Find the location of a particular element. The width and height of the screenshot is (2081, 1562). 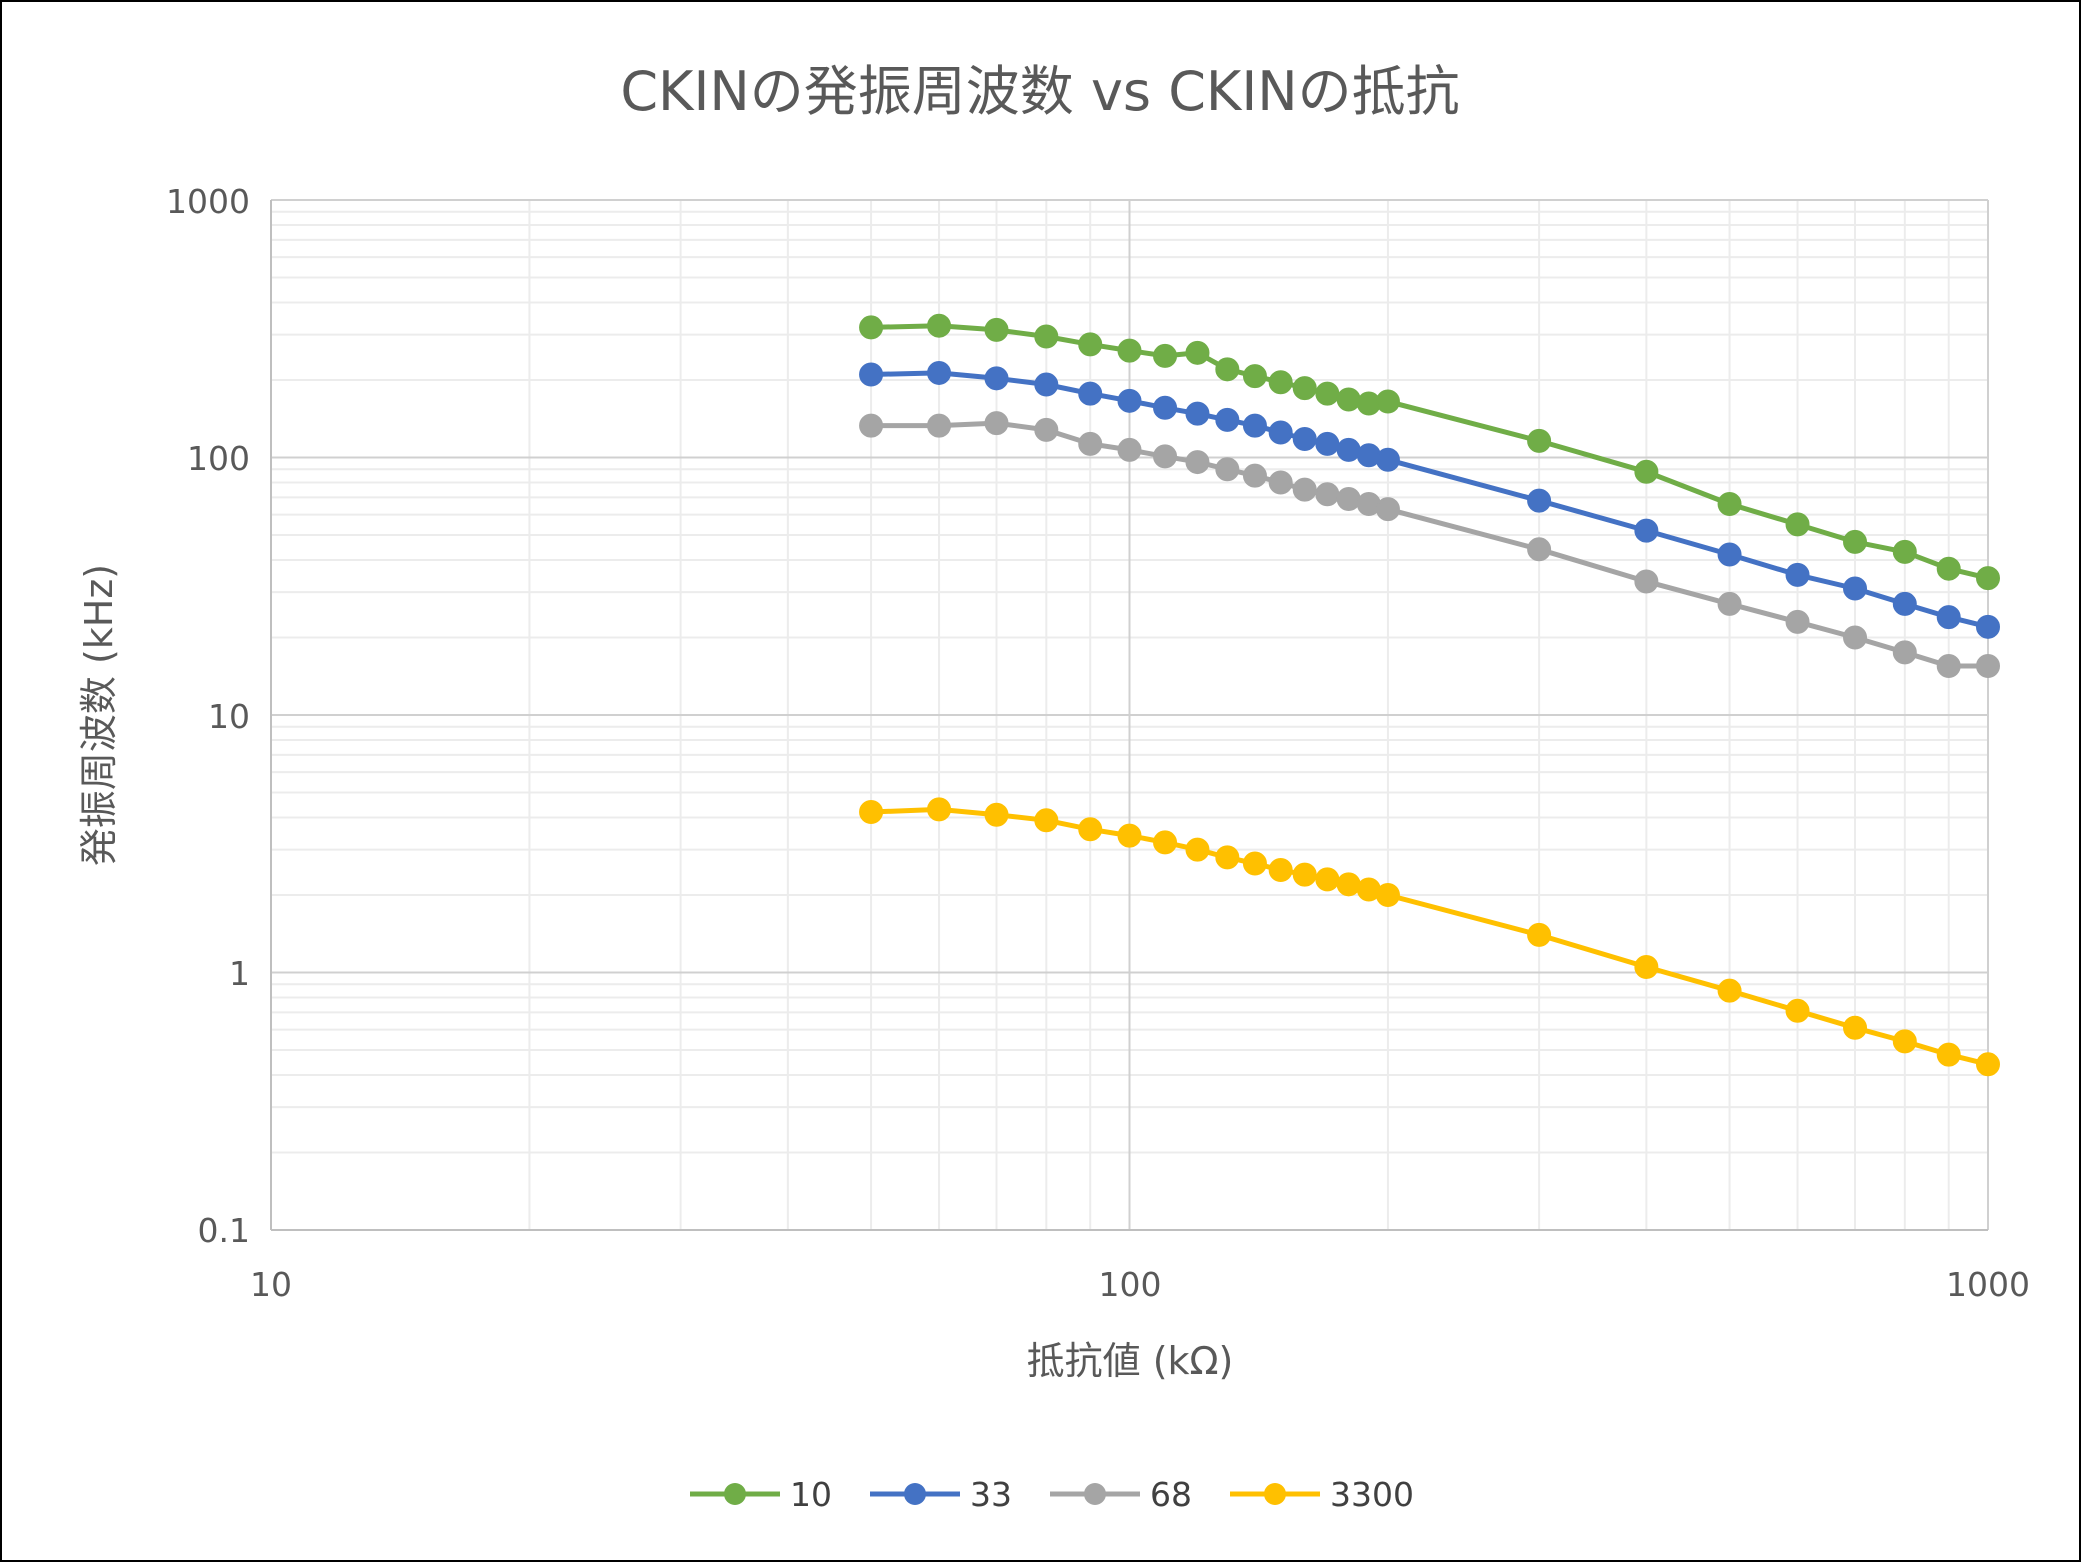

legend: 10 33 68 3300 is located at coordinates (1052, 1494).